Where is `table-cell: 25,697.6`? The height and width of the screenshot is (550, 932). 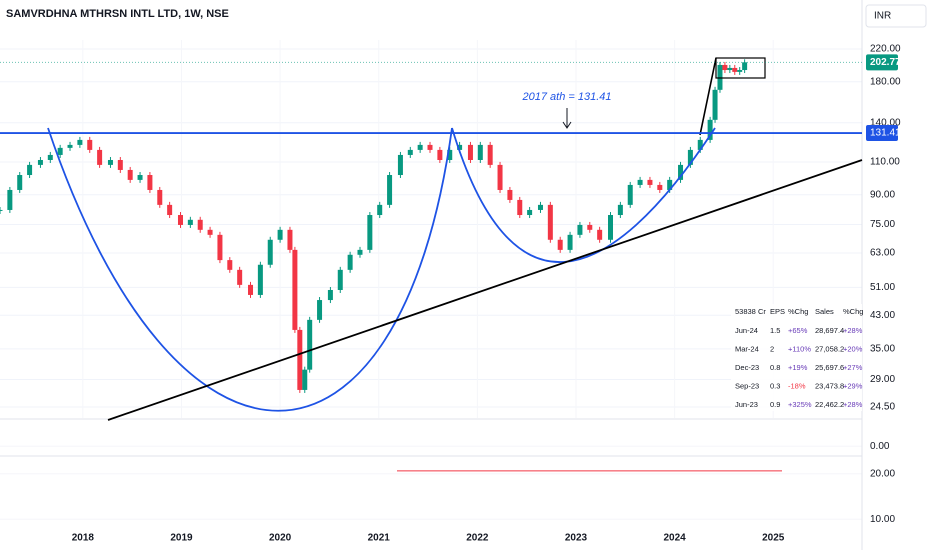 table-cell: 25,697.6 is located at coordinates (829, 367).